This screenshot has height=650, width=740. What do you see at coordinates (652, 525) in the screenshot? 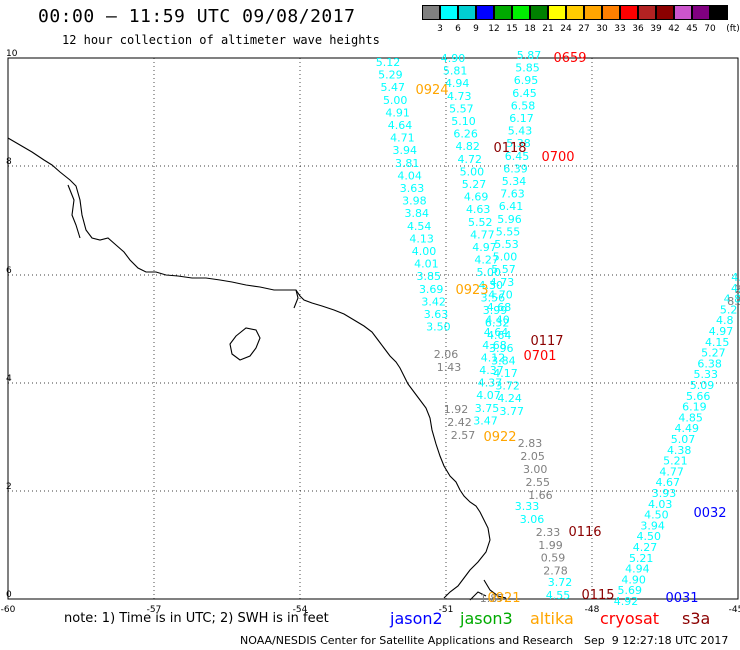
I see `swh-value: 3.94` at bounding box center [652, 525].